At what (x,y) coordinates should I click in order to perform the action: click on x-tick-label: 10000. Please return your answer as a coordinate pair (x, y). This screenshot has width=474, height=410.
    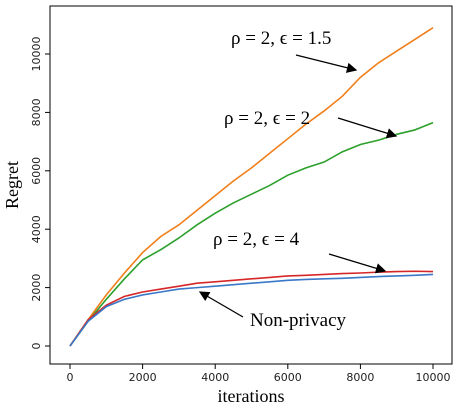
    Looking at the image, I should click on (433, 377).